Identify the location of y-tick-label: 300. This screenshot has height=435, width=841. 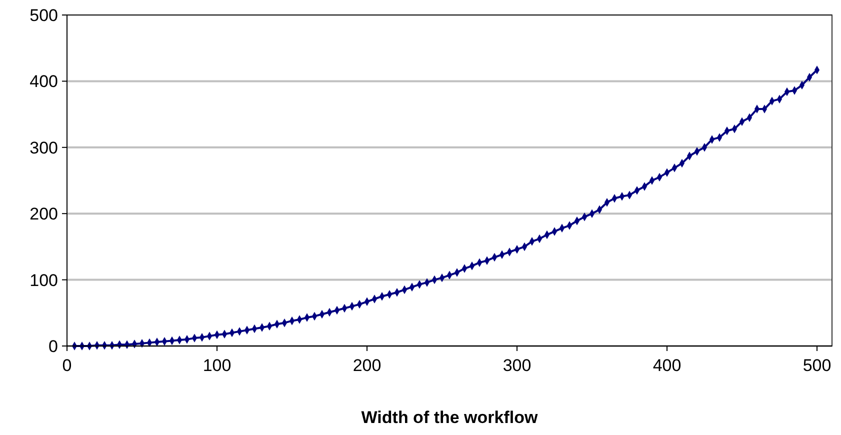
(44, 148).